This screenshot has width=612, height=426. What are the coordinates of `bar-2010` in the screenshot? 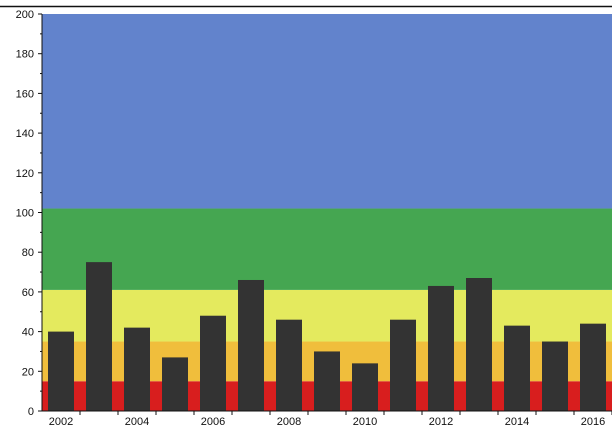 It's located at (365, 387).